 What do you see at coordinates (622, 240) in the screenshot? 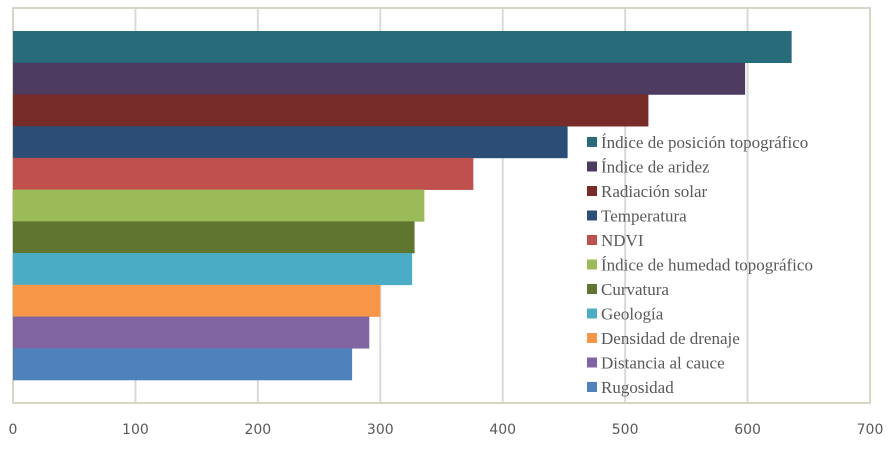
I see `legend-label: NDVI` at bounding box center [622, 240].